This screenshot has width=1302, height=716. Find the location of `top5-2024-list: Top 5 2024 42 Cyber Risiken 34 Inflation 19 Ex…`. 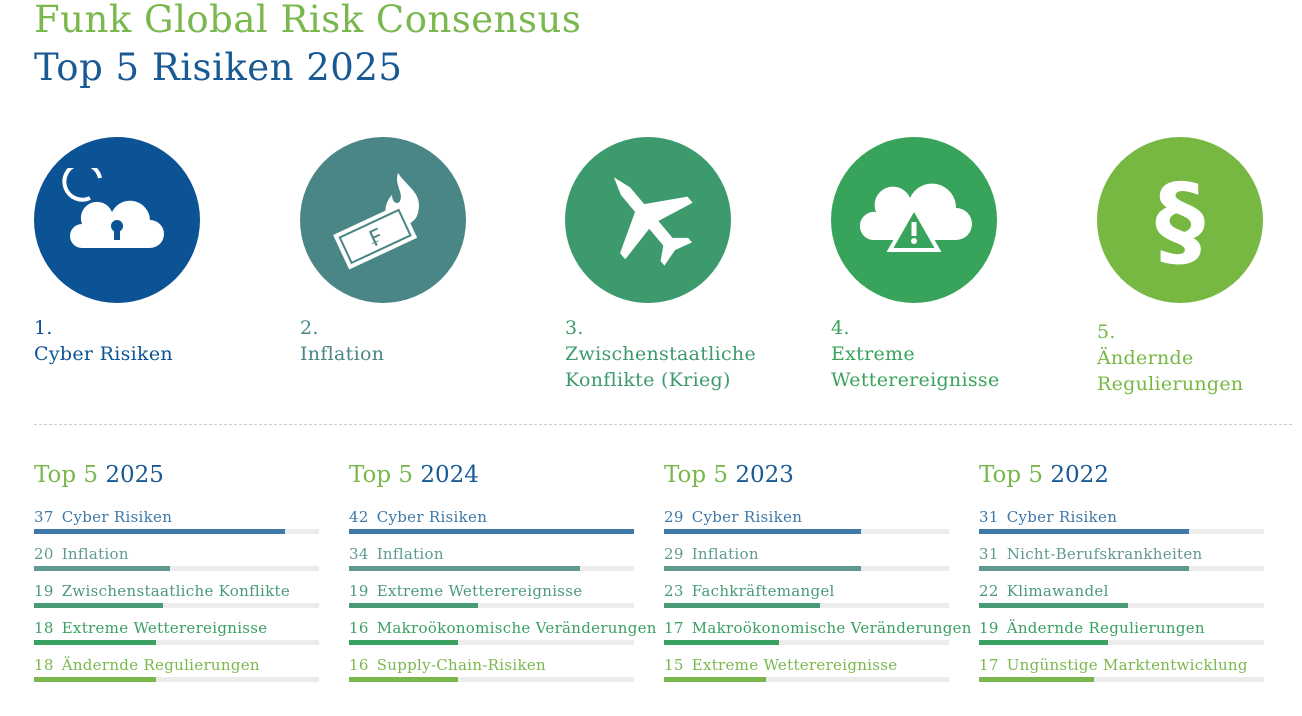

top5-2024-list: Top 5 2024 42 Cyber Risiken 34 Inflation 19 Ex… is located at coordinates (502, 577).